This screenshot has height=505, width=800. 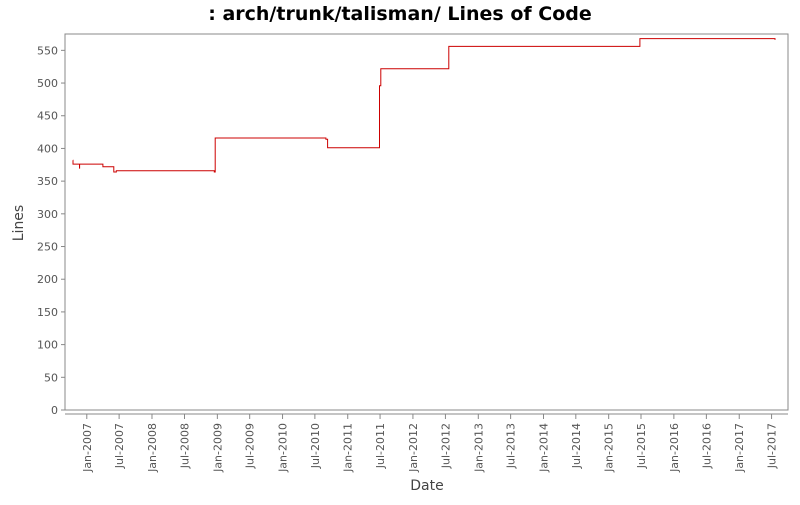 I want to click on y-tick-label: 50, so click(x=51, y=377).